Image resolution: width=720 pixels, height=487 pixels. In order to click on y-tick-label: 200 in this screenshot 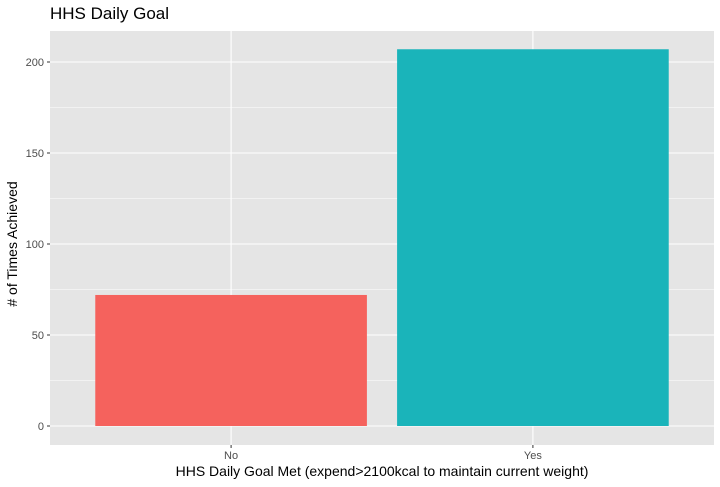, I will do `click(35, 63)`.